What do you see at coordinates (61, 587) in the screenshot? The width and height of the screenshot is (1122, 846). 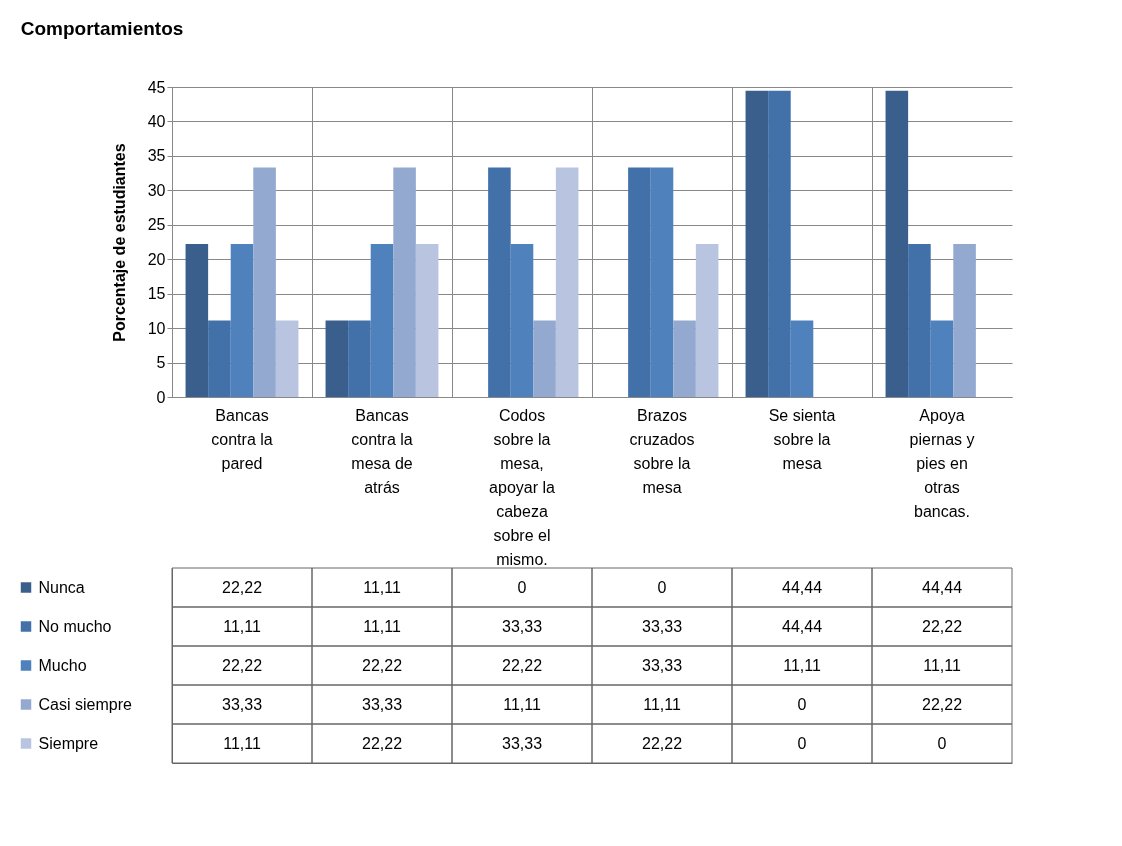 I see `legend-label: Nunca` at bounding box center [61, 587].